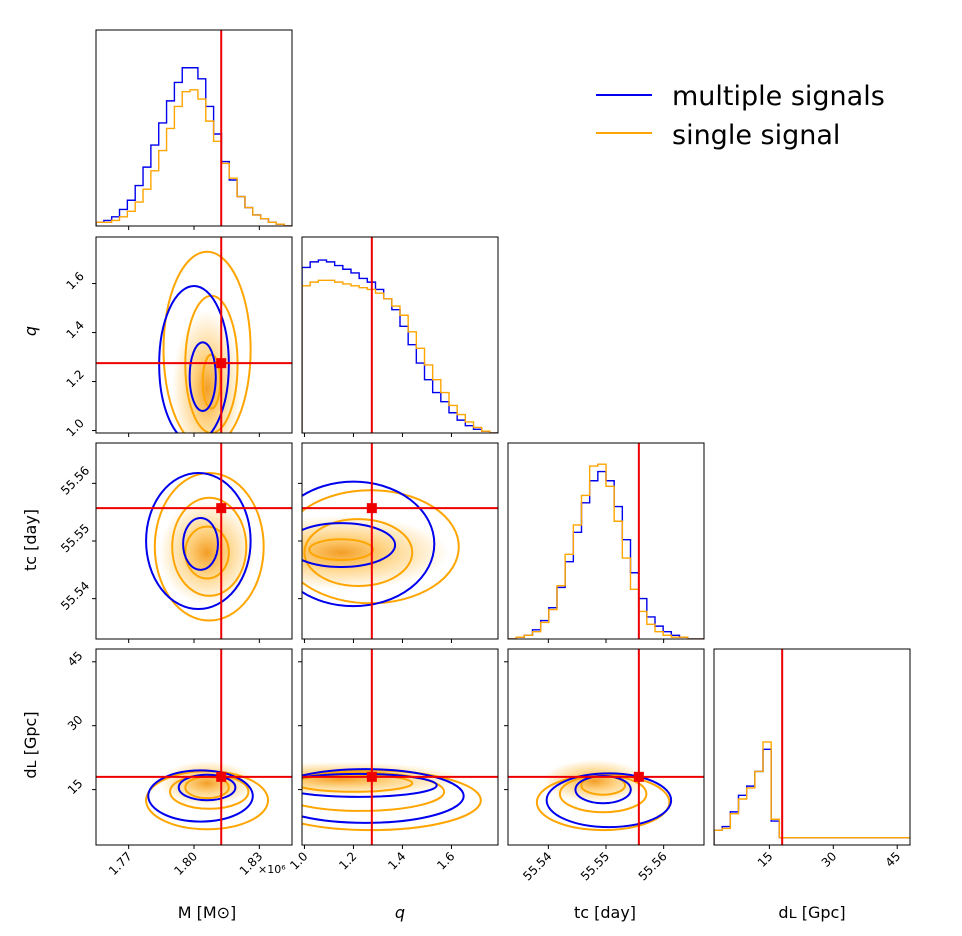  Describe the element at coordinates (765, 859) in the screenshot. I see `xtick-label-dL-0: 15` at that location.